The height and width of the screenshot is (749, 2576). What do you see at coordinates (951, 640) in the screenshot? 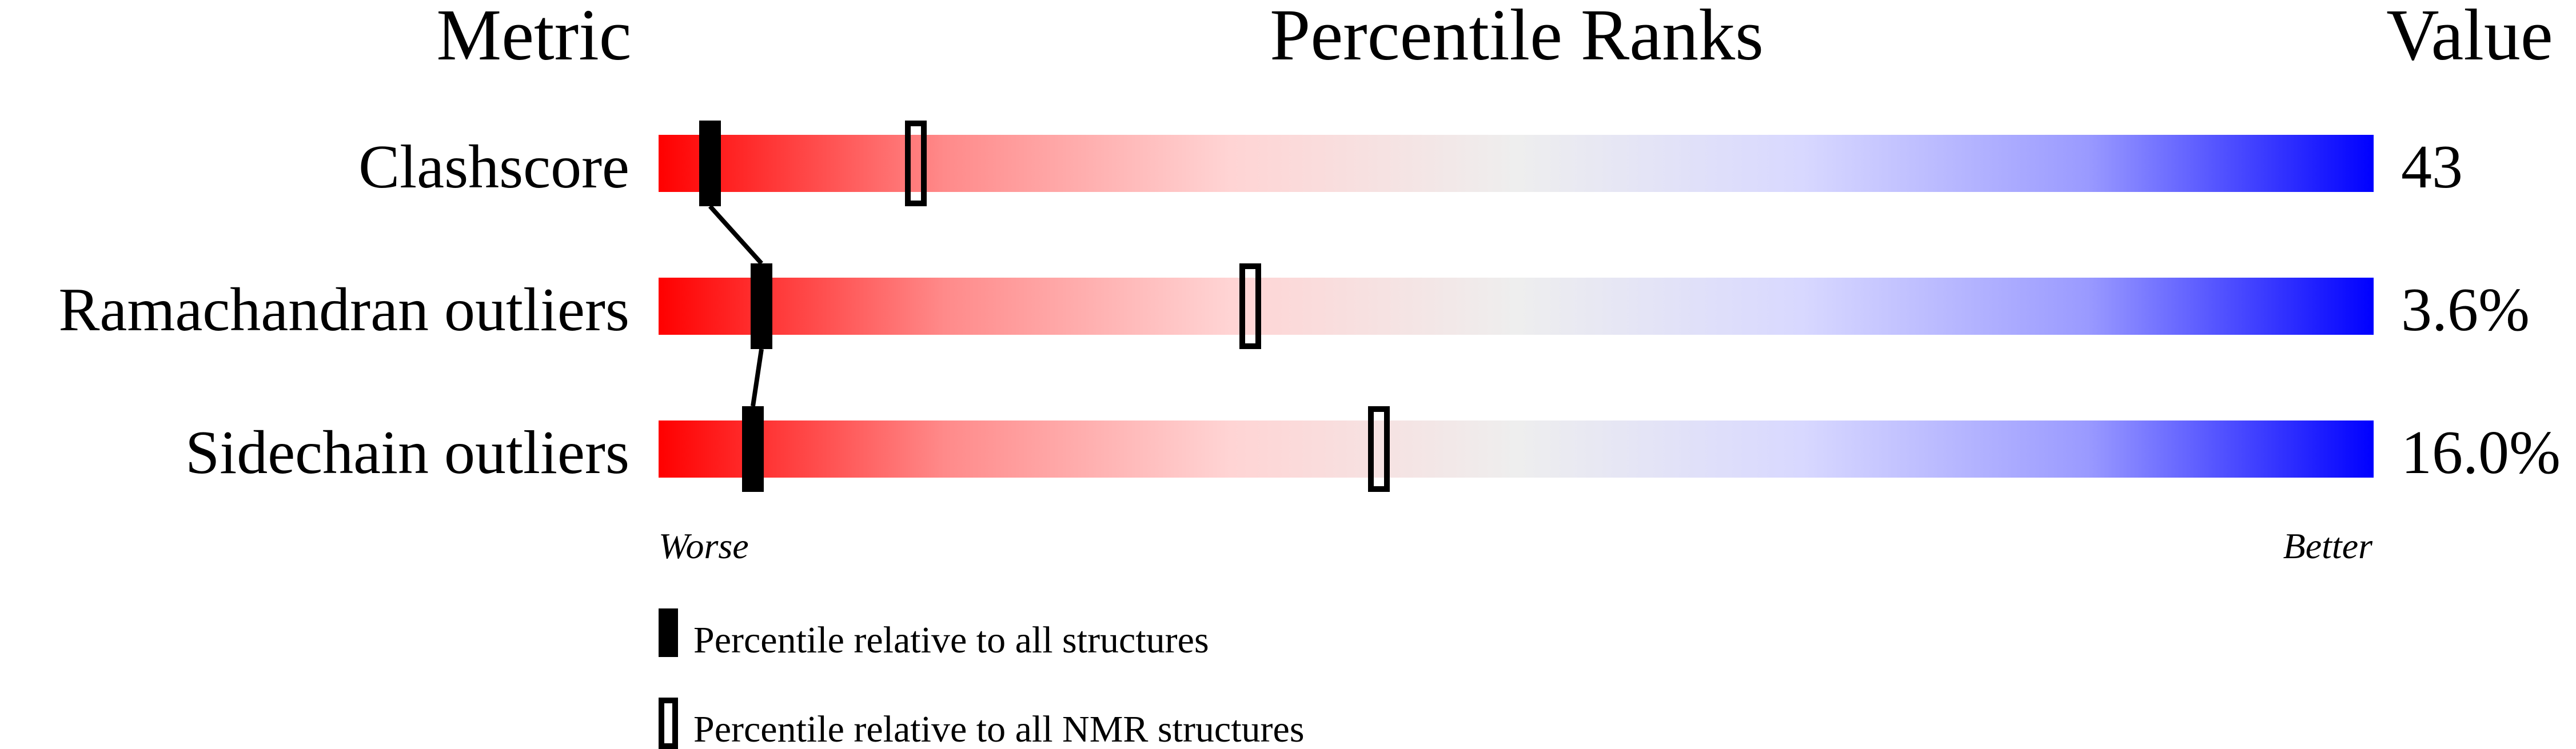
I see `legend-label-all: Percentile relative to all structures` at bounding box center [951, 640].